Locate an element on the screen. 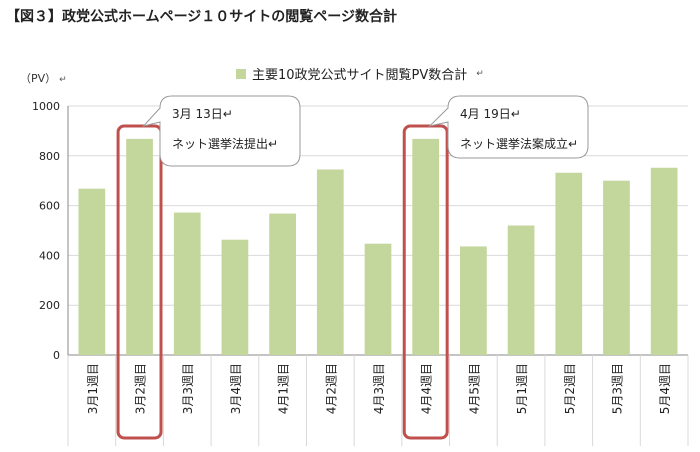 This screenshot has width=700, height=452. callout-date: 3月 13日↵ is located at coordinates (202, 114).